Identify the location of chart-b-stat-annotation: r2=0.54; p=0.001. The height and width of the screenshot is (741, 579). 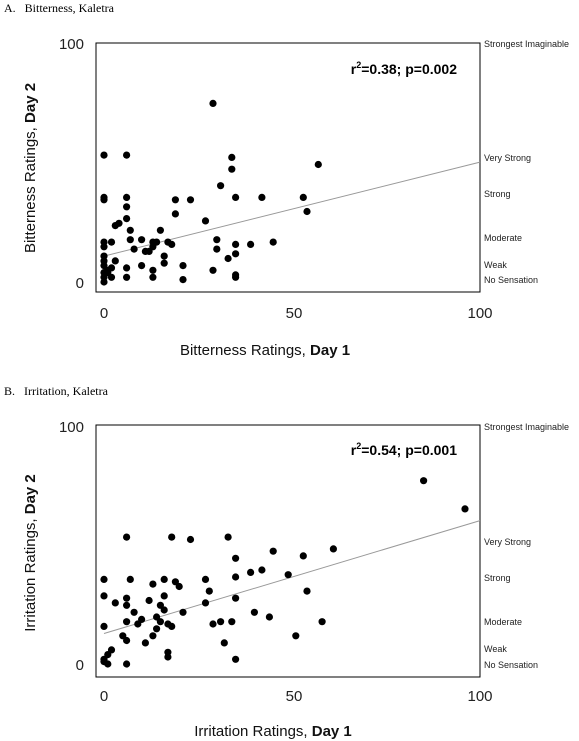
(404, 449).